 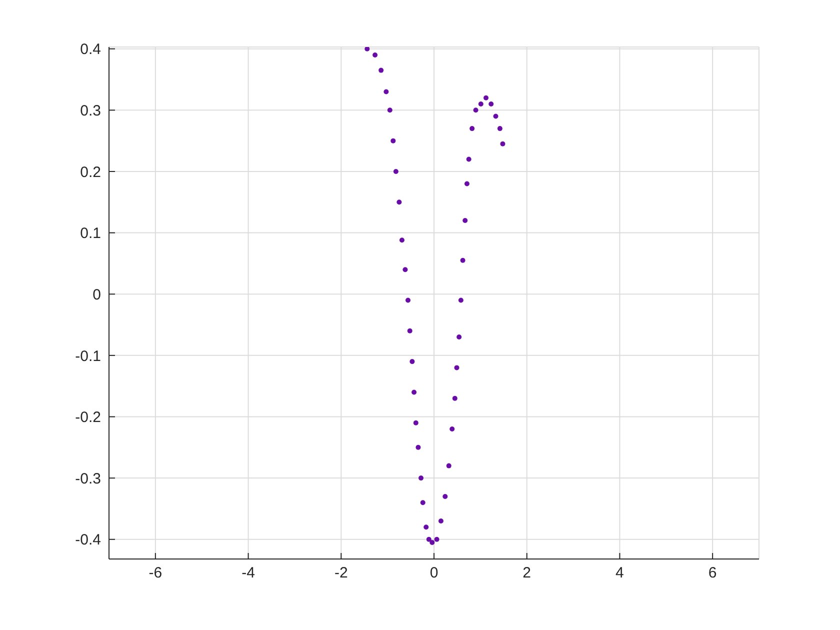 What do you see at coordinates (88, 540) in the screenshot?
I see `y-tick-label: -0.4` at bounding box center [88, 540].